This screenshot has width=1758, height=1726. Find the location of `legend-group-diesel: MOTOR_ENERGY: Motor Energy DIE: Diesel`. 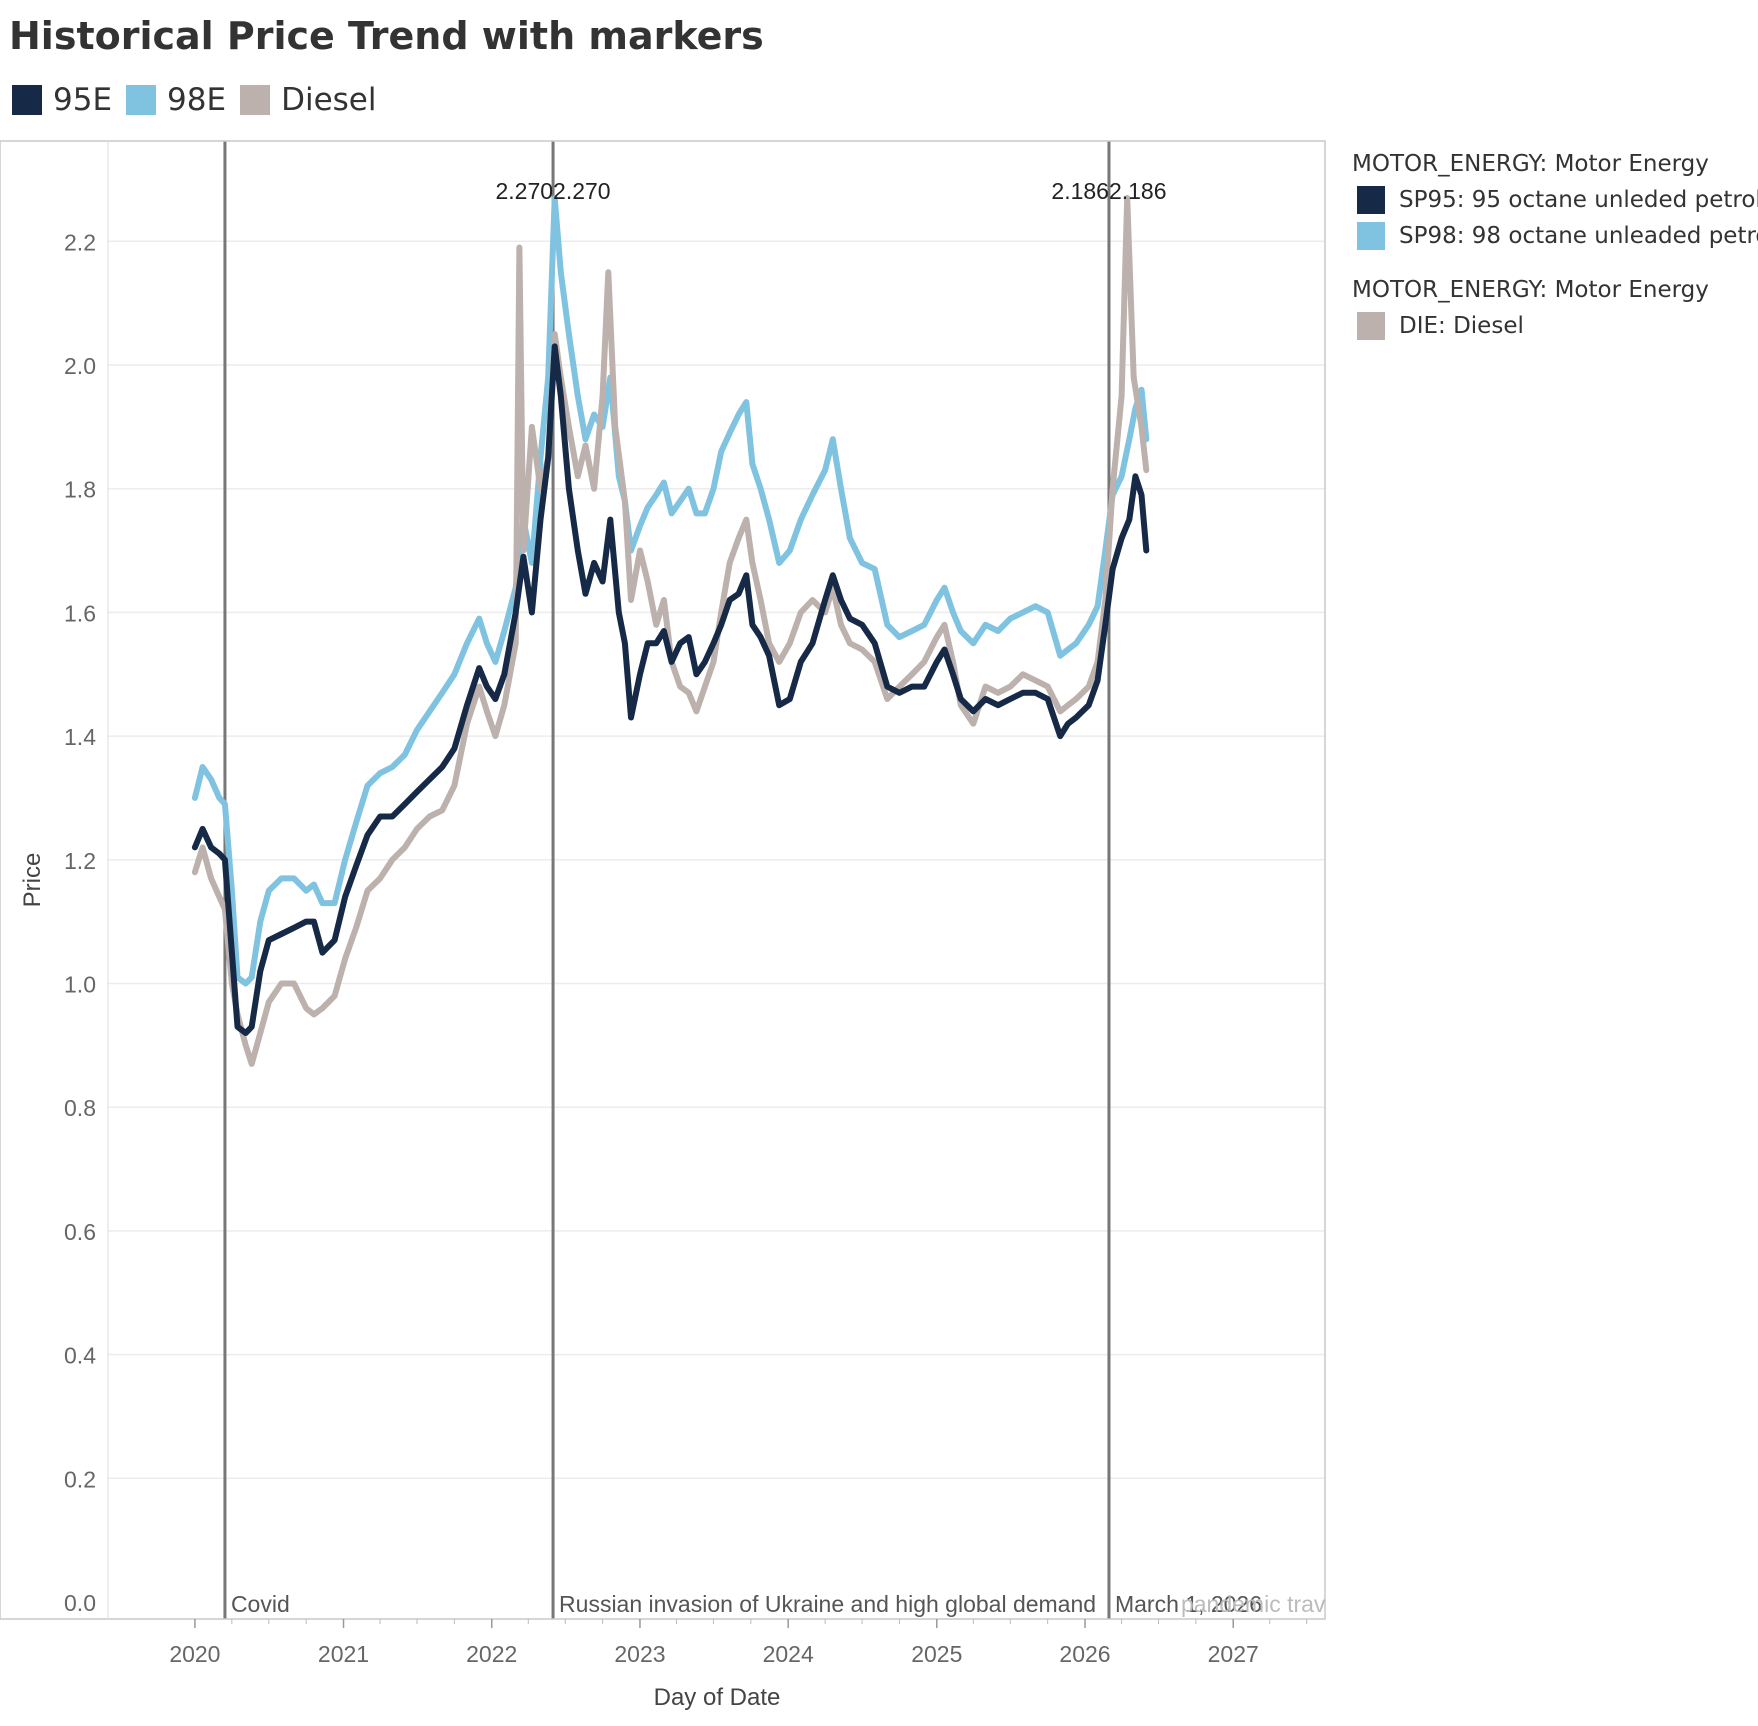

legend-group-diesel: MOTOR_ENERGY: Motor Energy DIE: Diesel is located at coordinates (1555, 308).